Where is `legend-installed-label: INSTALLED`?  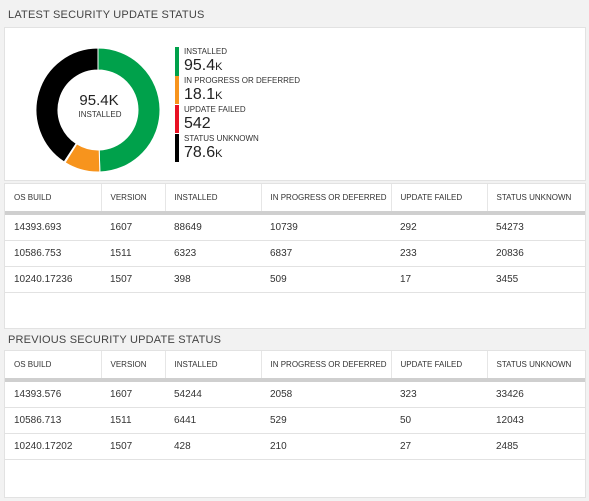
legend-installed-label: INSTALLED is located at coordinates (205, 51).